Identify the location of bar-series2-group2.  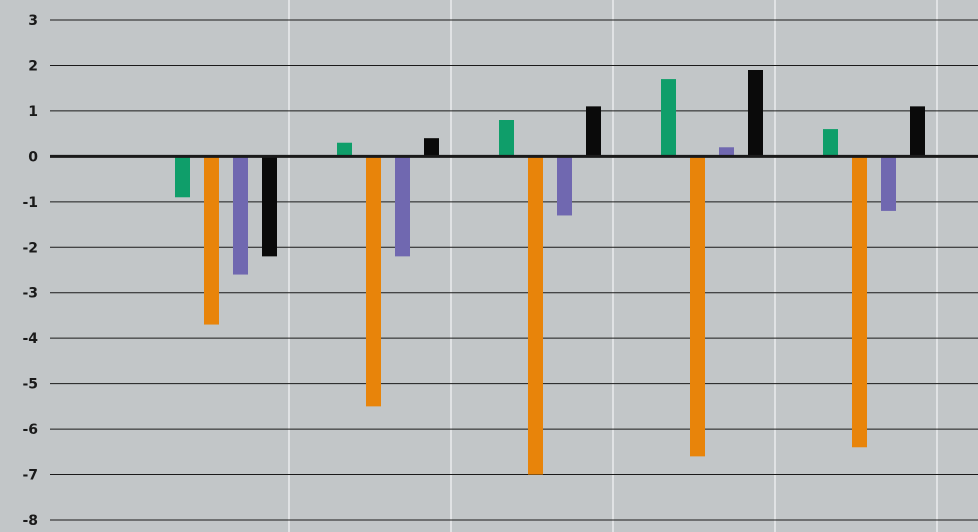
(373, 281).